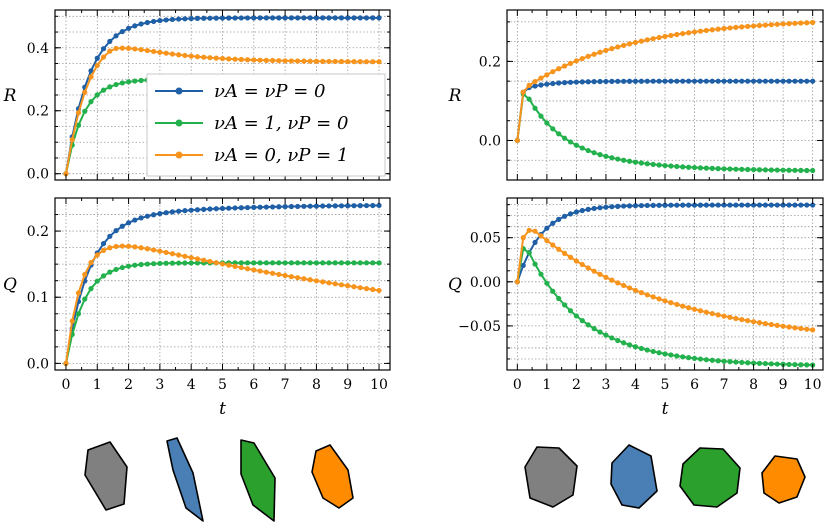 Image resolution: width=831 pixels, height=527 pixels. What do you see at coordinates (38, 232) in the screenshot?
I see `y-tick-label: 0.2` at bounding box center [38, 232].